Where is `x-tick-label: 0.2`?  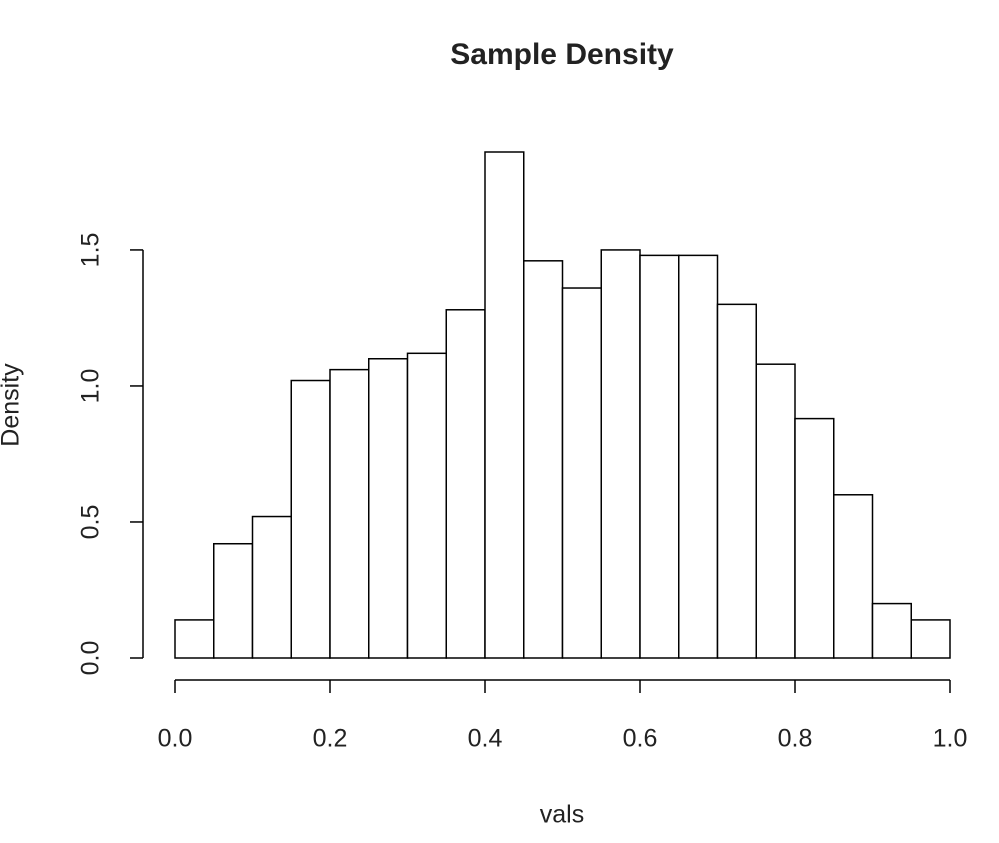 x-tick-label: 0.2 is located at coordinates (330, 739).